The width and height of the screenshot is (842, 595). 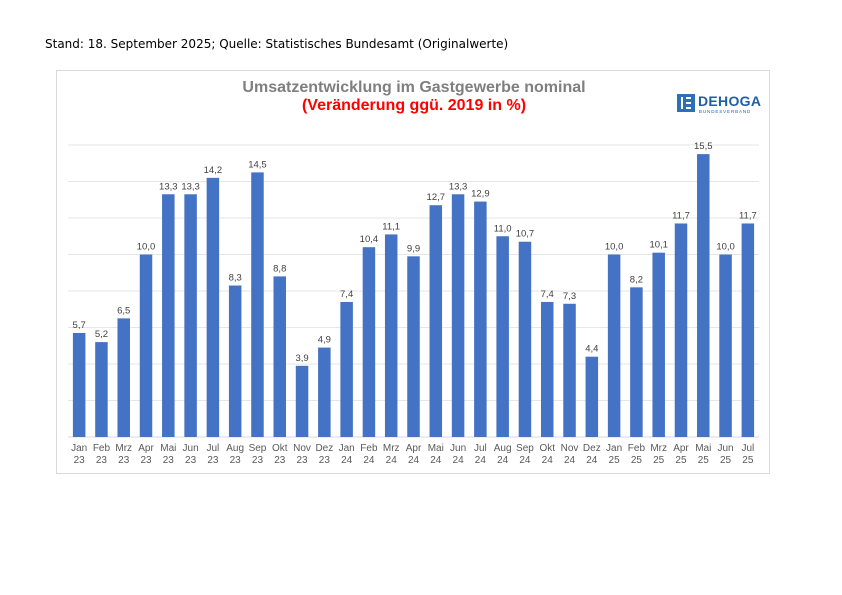 I want to click on dehoga-logo-icon, so click(x=686, y=103).